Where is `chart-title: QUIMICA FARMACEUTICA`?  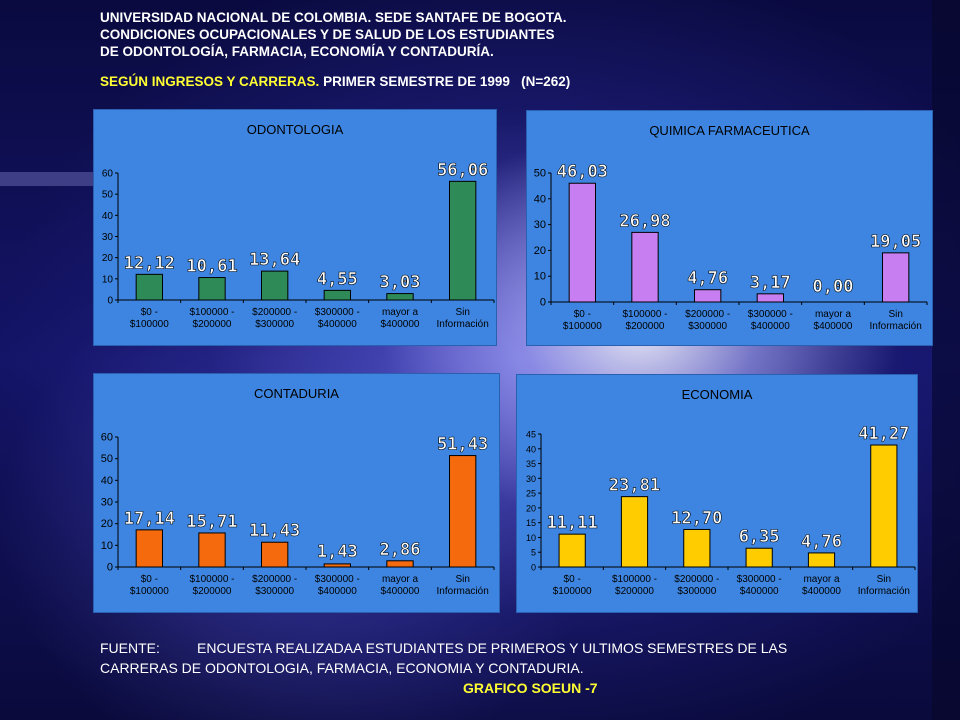 chart-title: QUIMICA FARMACEUTICA is located at coordinates (729, 130).